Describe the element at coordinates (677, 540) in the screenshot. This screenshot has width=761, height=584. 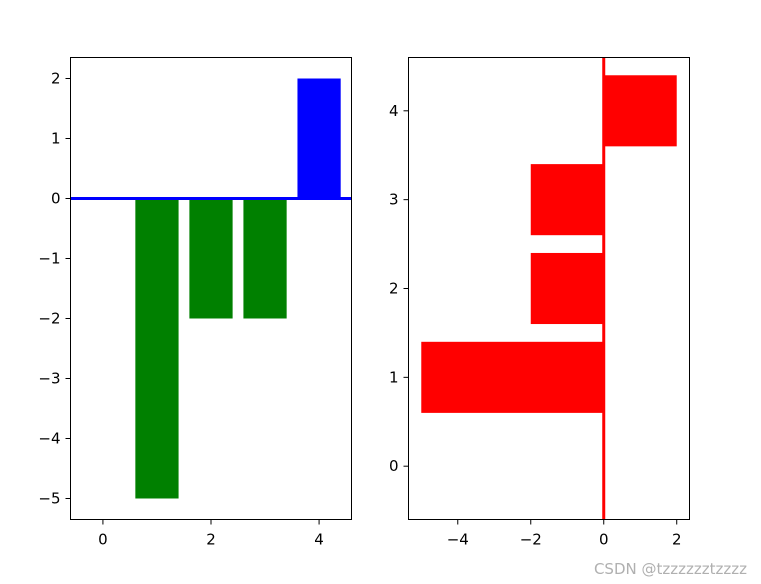
I see `x-tick-label-3: 2` at that location.